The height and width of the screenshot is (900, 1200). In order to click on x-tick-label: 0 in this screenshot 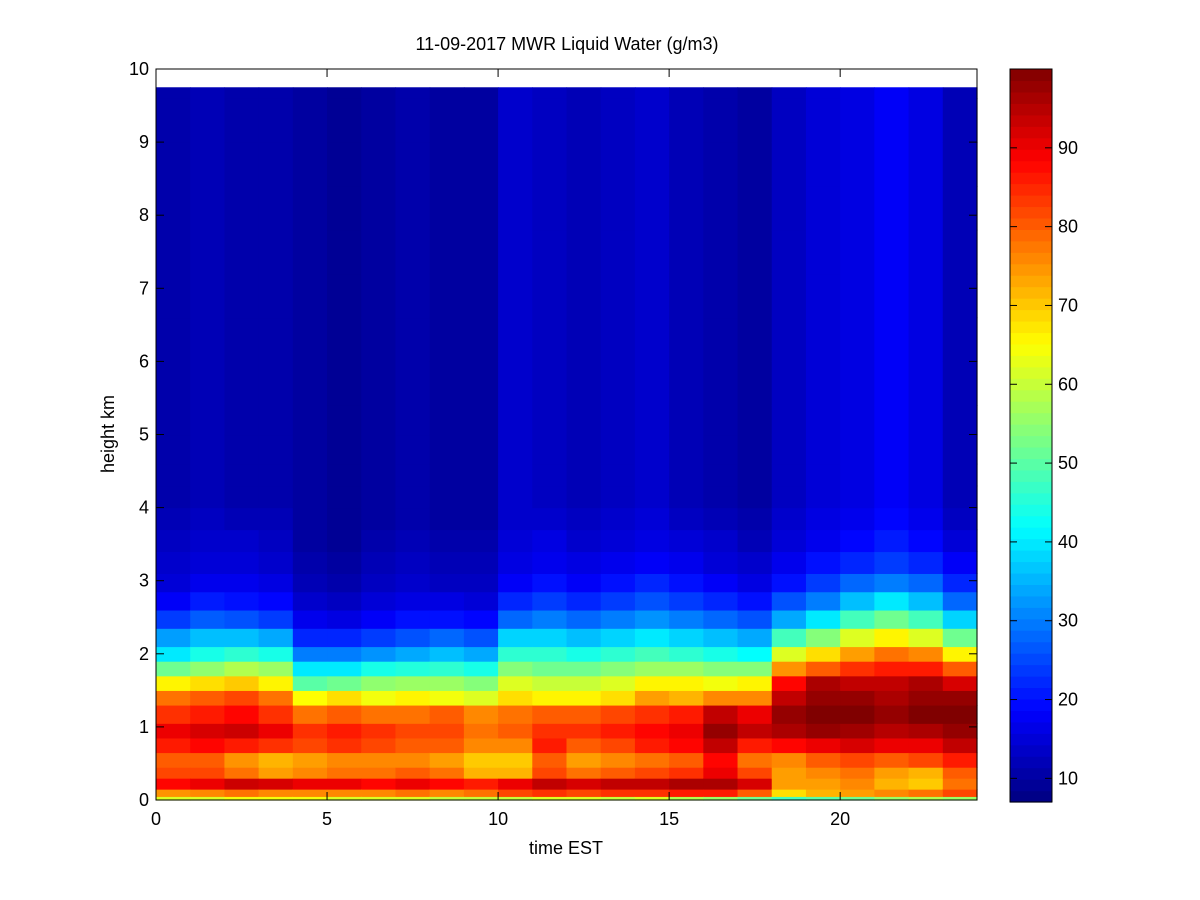, I will do `click(156, 819)`.